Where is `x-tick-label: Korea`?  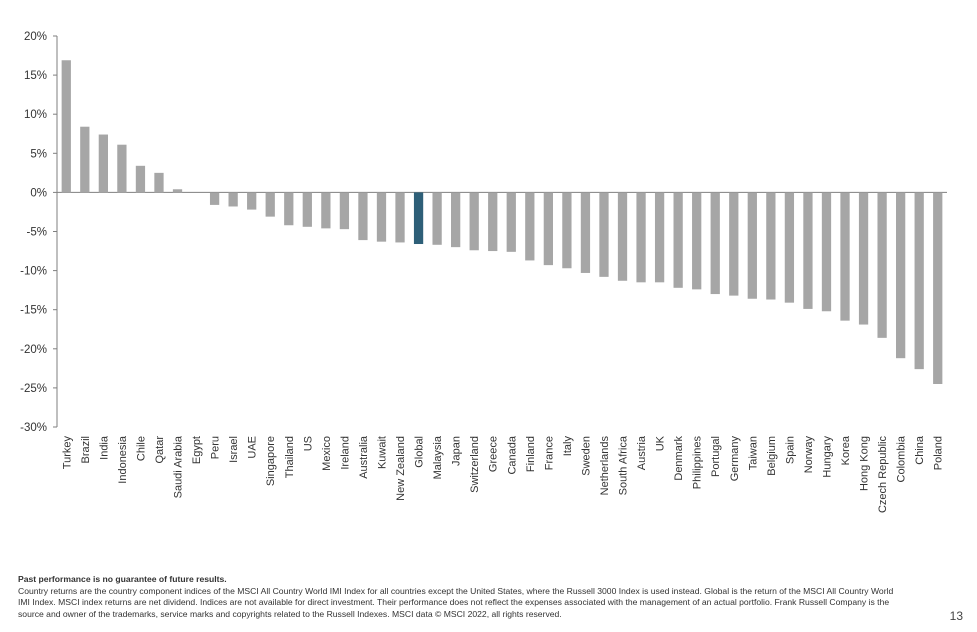
x-tick-label: Korea is located at coordinates (846, 450).